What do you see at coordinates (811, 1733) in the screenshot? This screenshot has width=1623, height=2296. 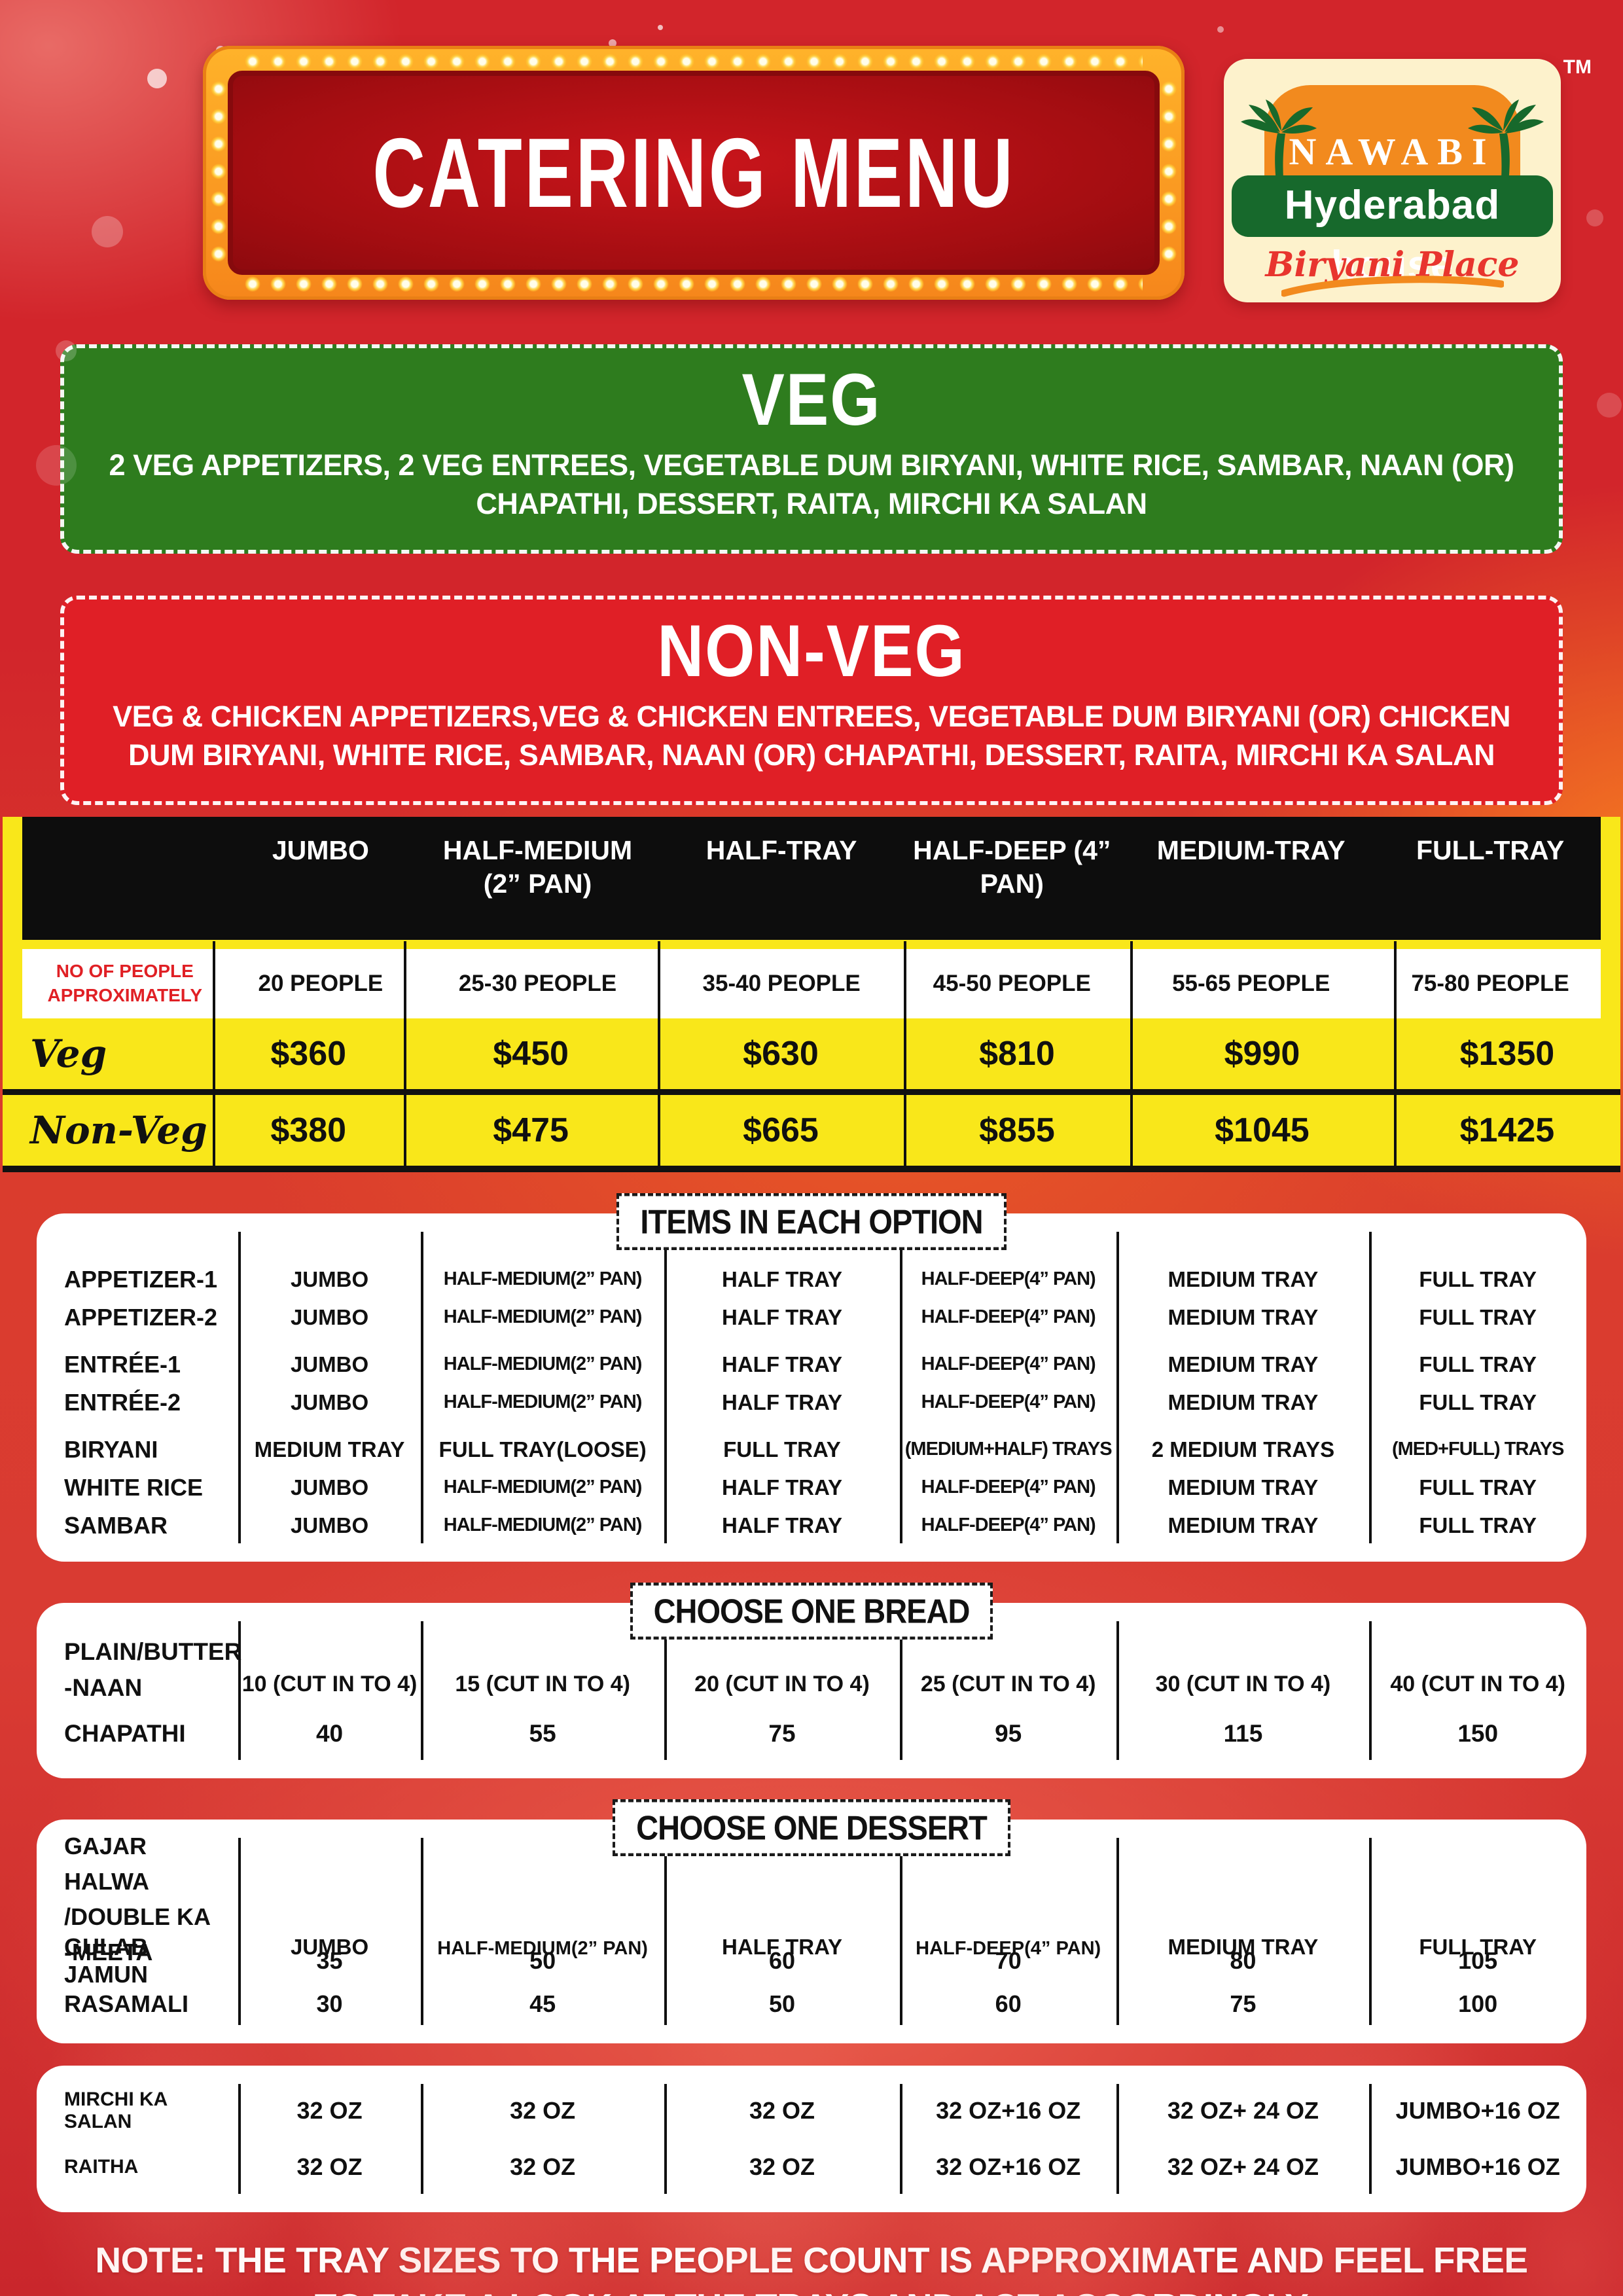 I see `table-row: CHAPATHI 40 55 75 95 115 150` at bounding box center [811, 1733].